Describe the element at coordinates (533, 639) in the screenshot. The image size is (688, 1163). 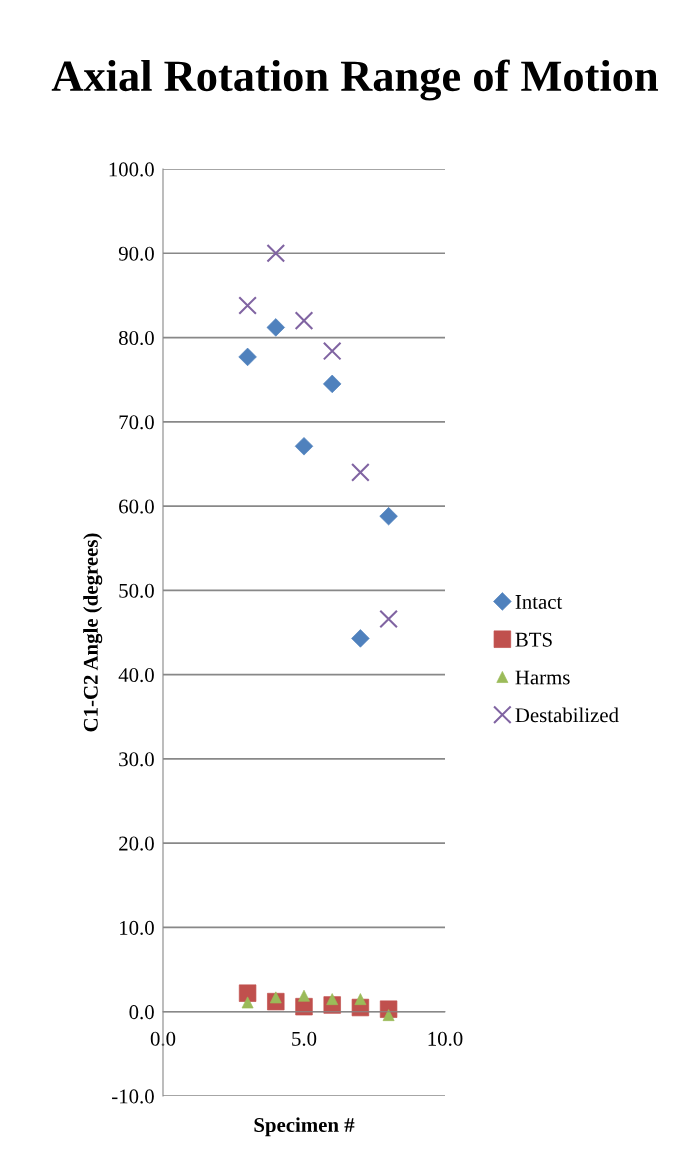
I see `legend-label: BTS` at that location.